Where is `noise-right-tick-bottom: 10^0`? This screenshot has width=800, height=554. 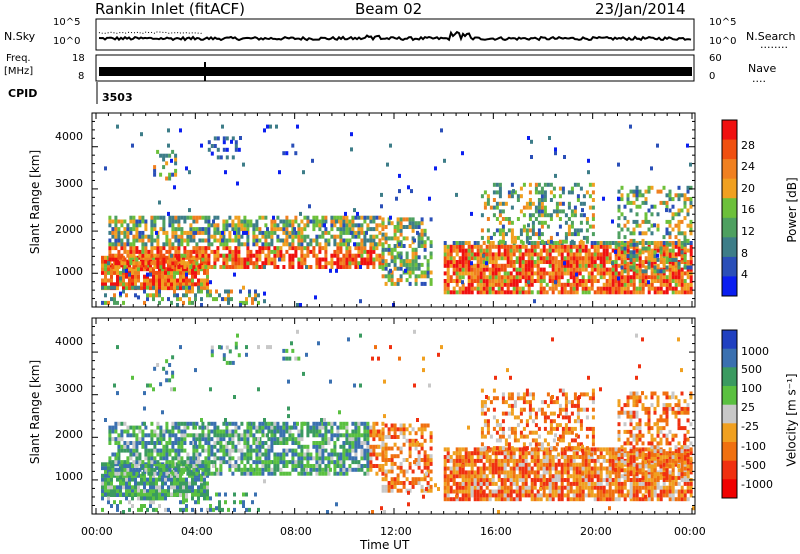 noise-right-tick-bottom: 10^0 is located at coordinates (723, 41).